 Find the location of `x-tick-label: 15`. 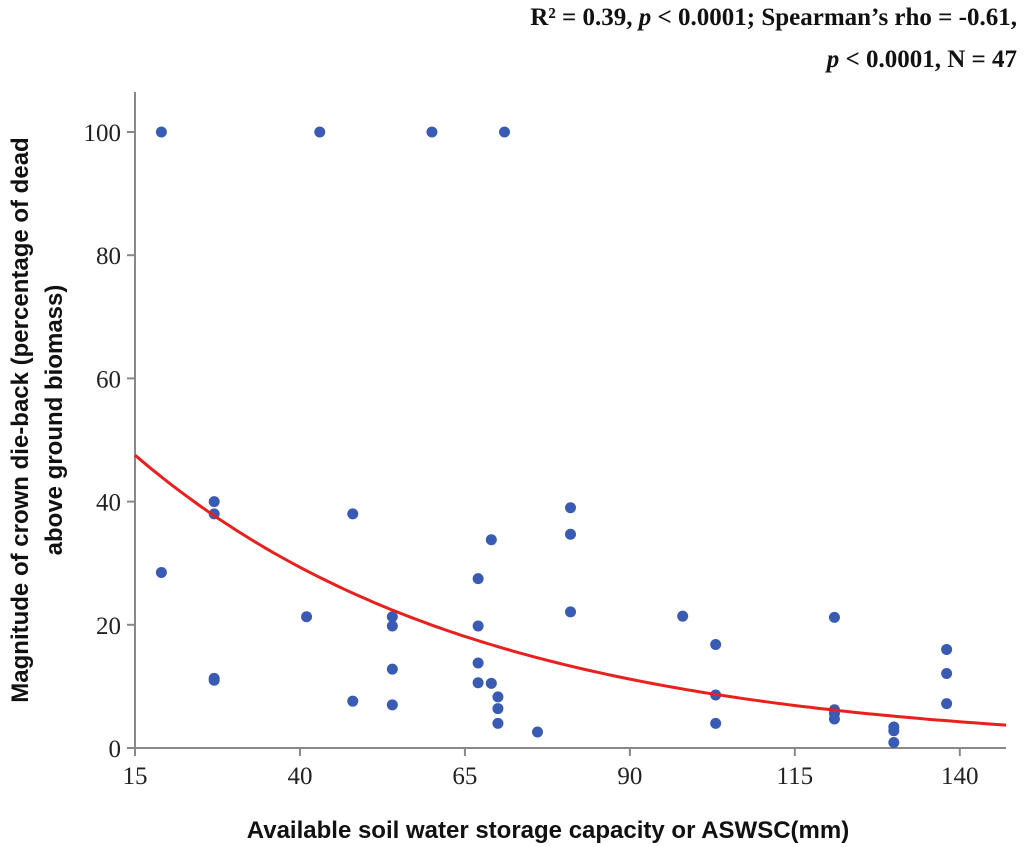

x-tick-label: 15 is located at coordinates (135, 776).